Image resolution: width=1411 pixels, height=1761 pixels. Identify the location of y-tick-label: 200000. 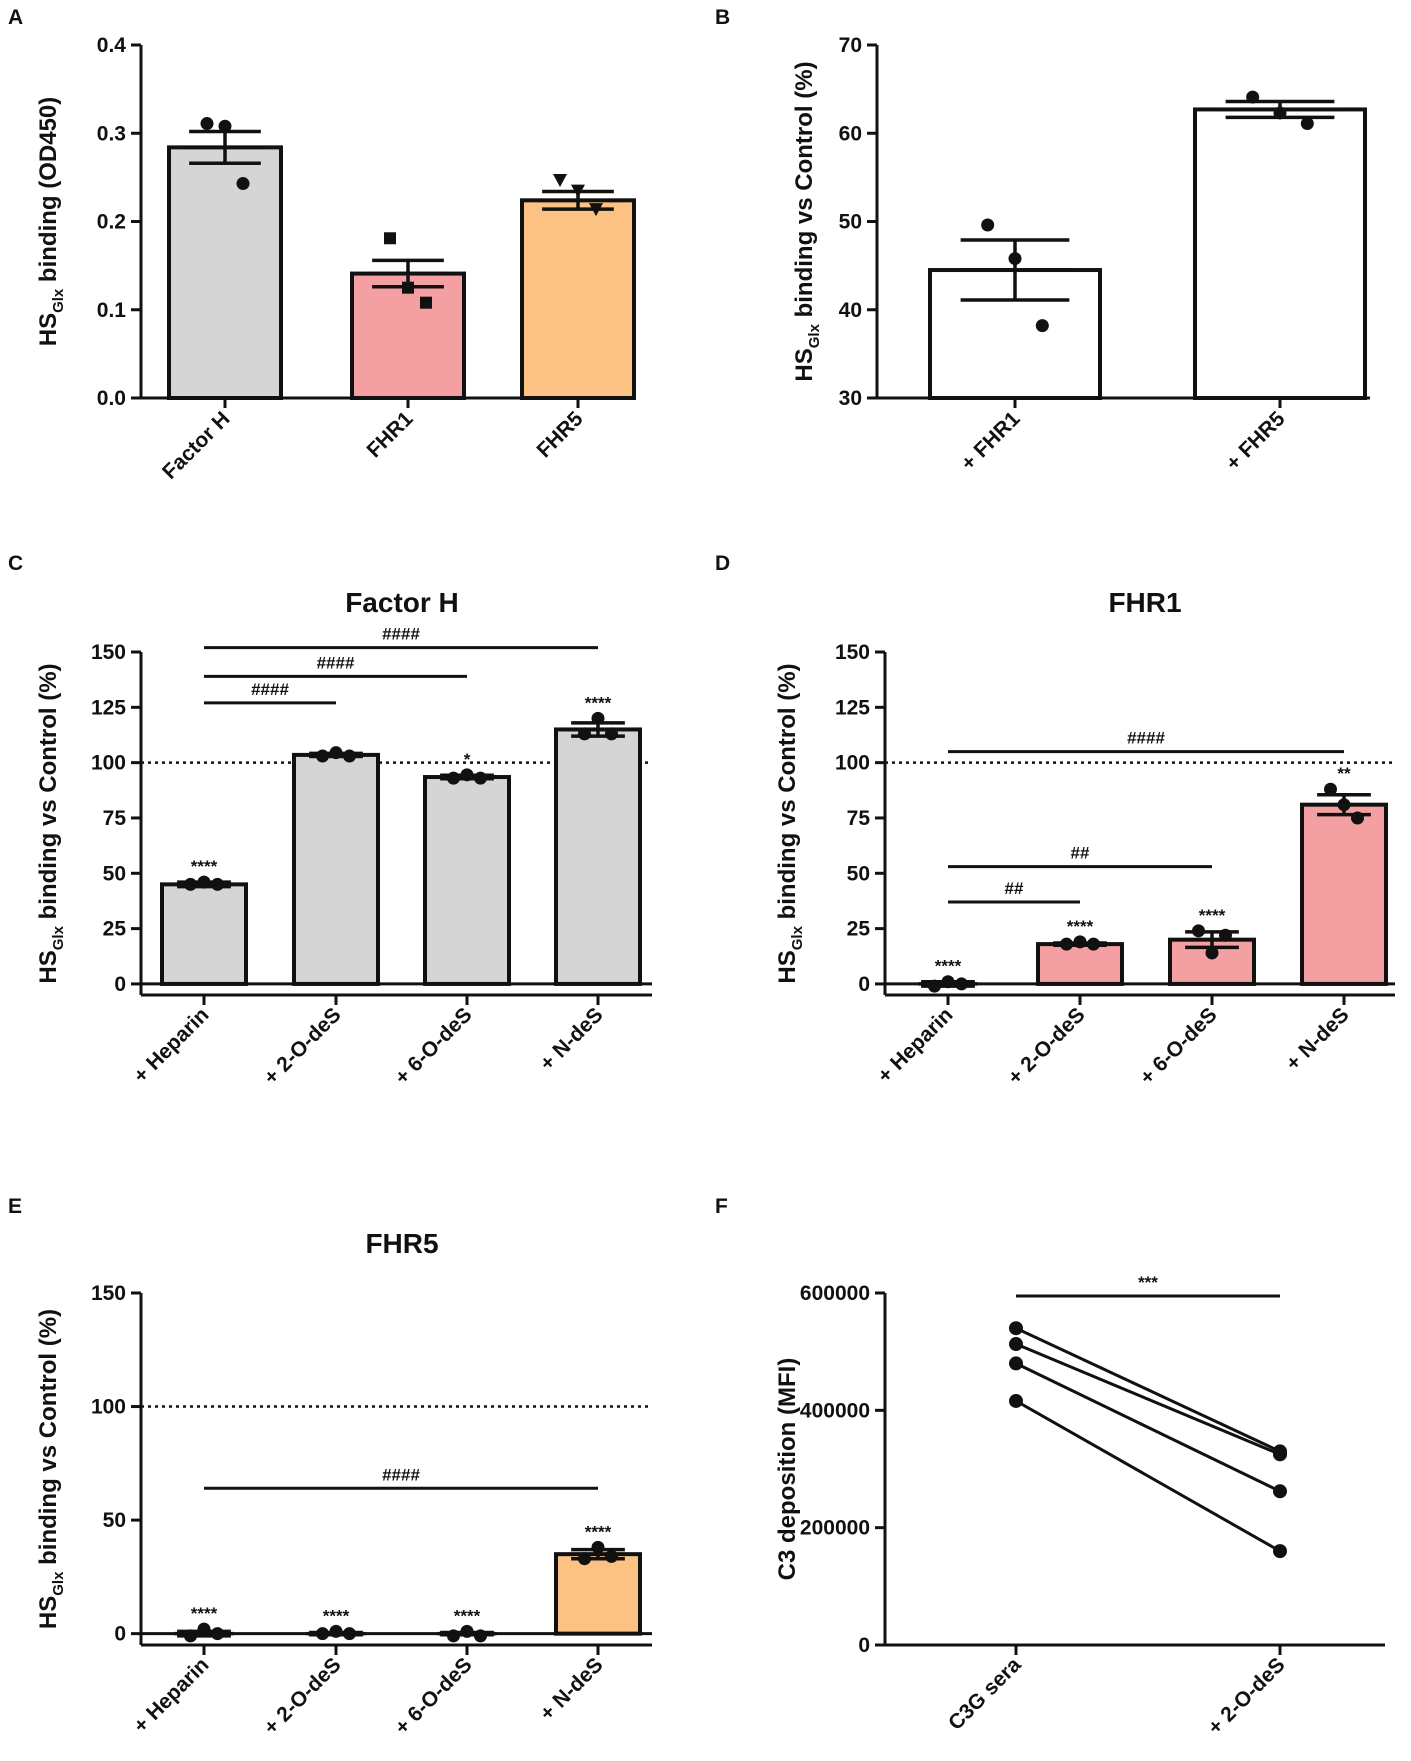
(835, 1528).